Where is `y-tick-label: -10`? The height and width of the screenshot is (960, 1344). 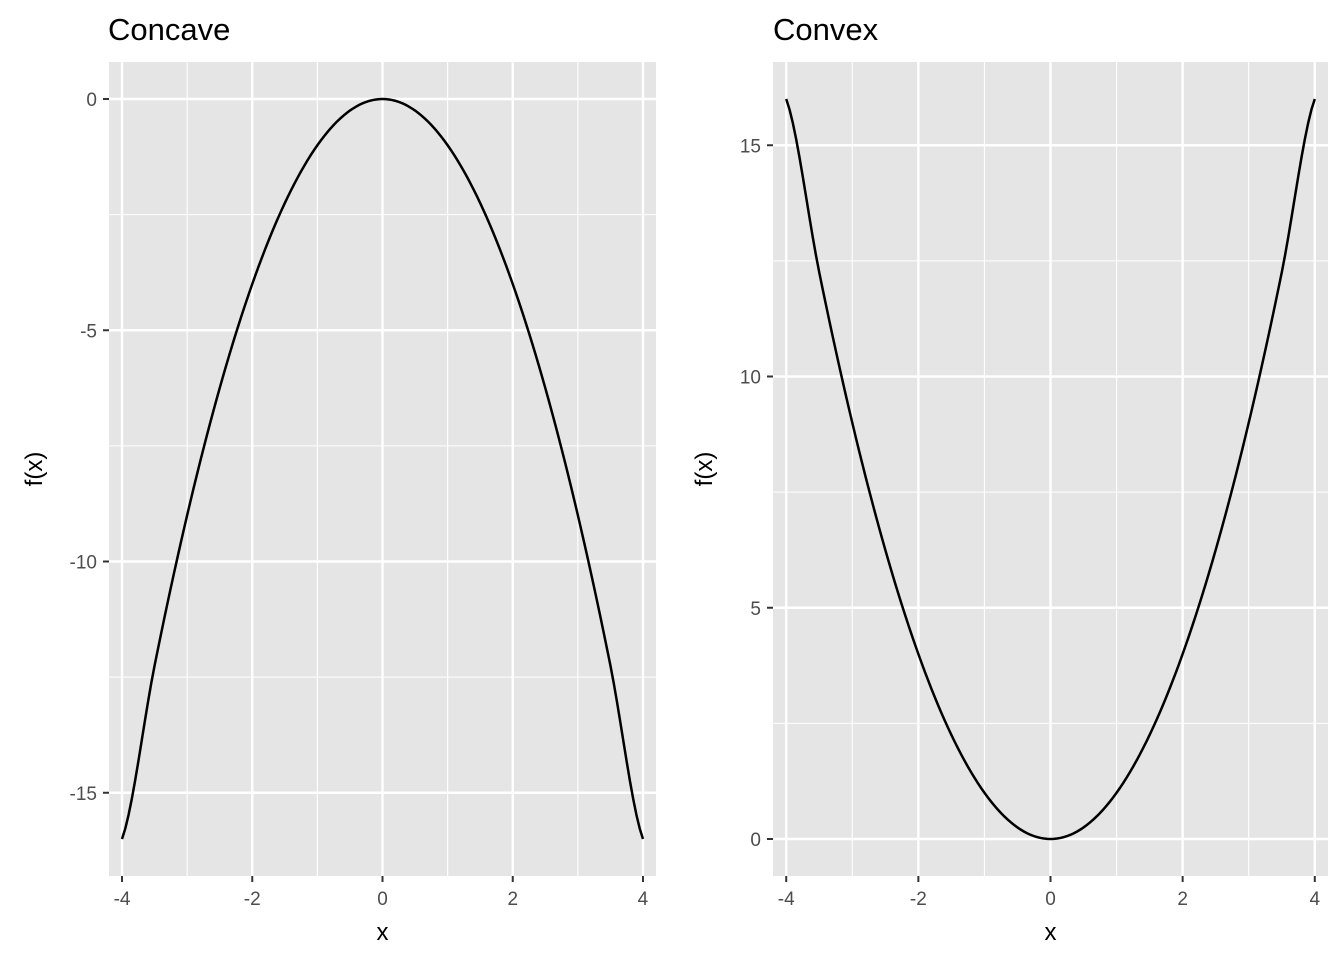
y-tick-label: -10 is located at coordinates (83, 563).